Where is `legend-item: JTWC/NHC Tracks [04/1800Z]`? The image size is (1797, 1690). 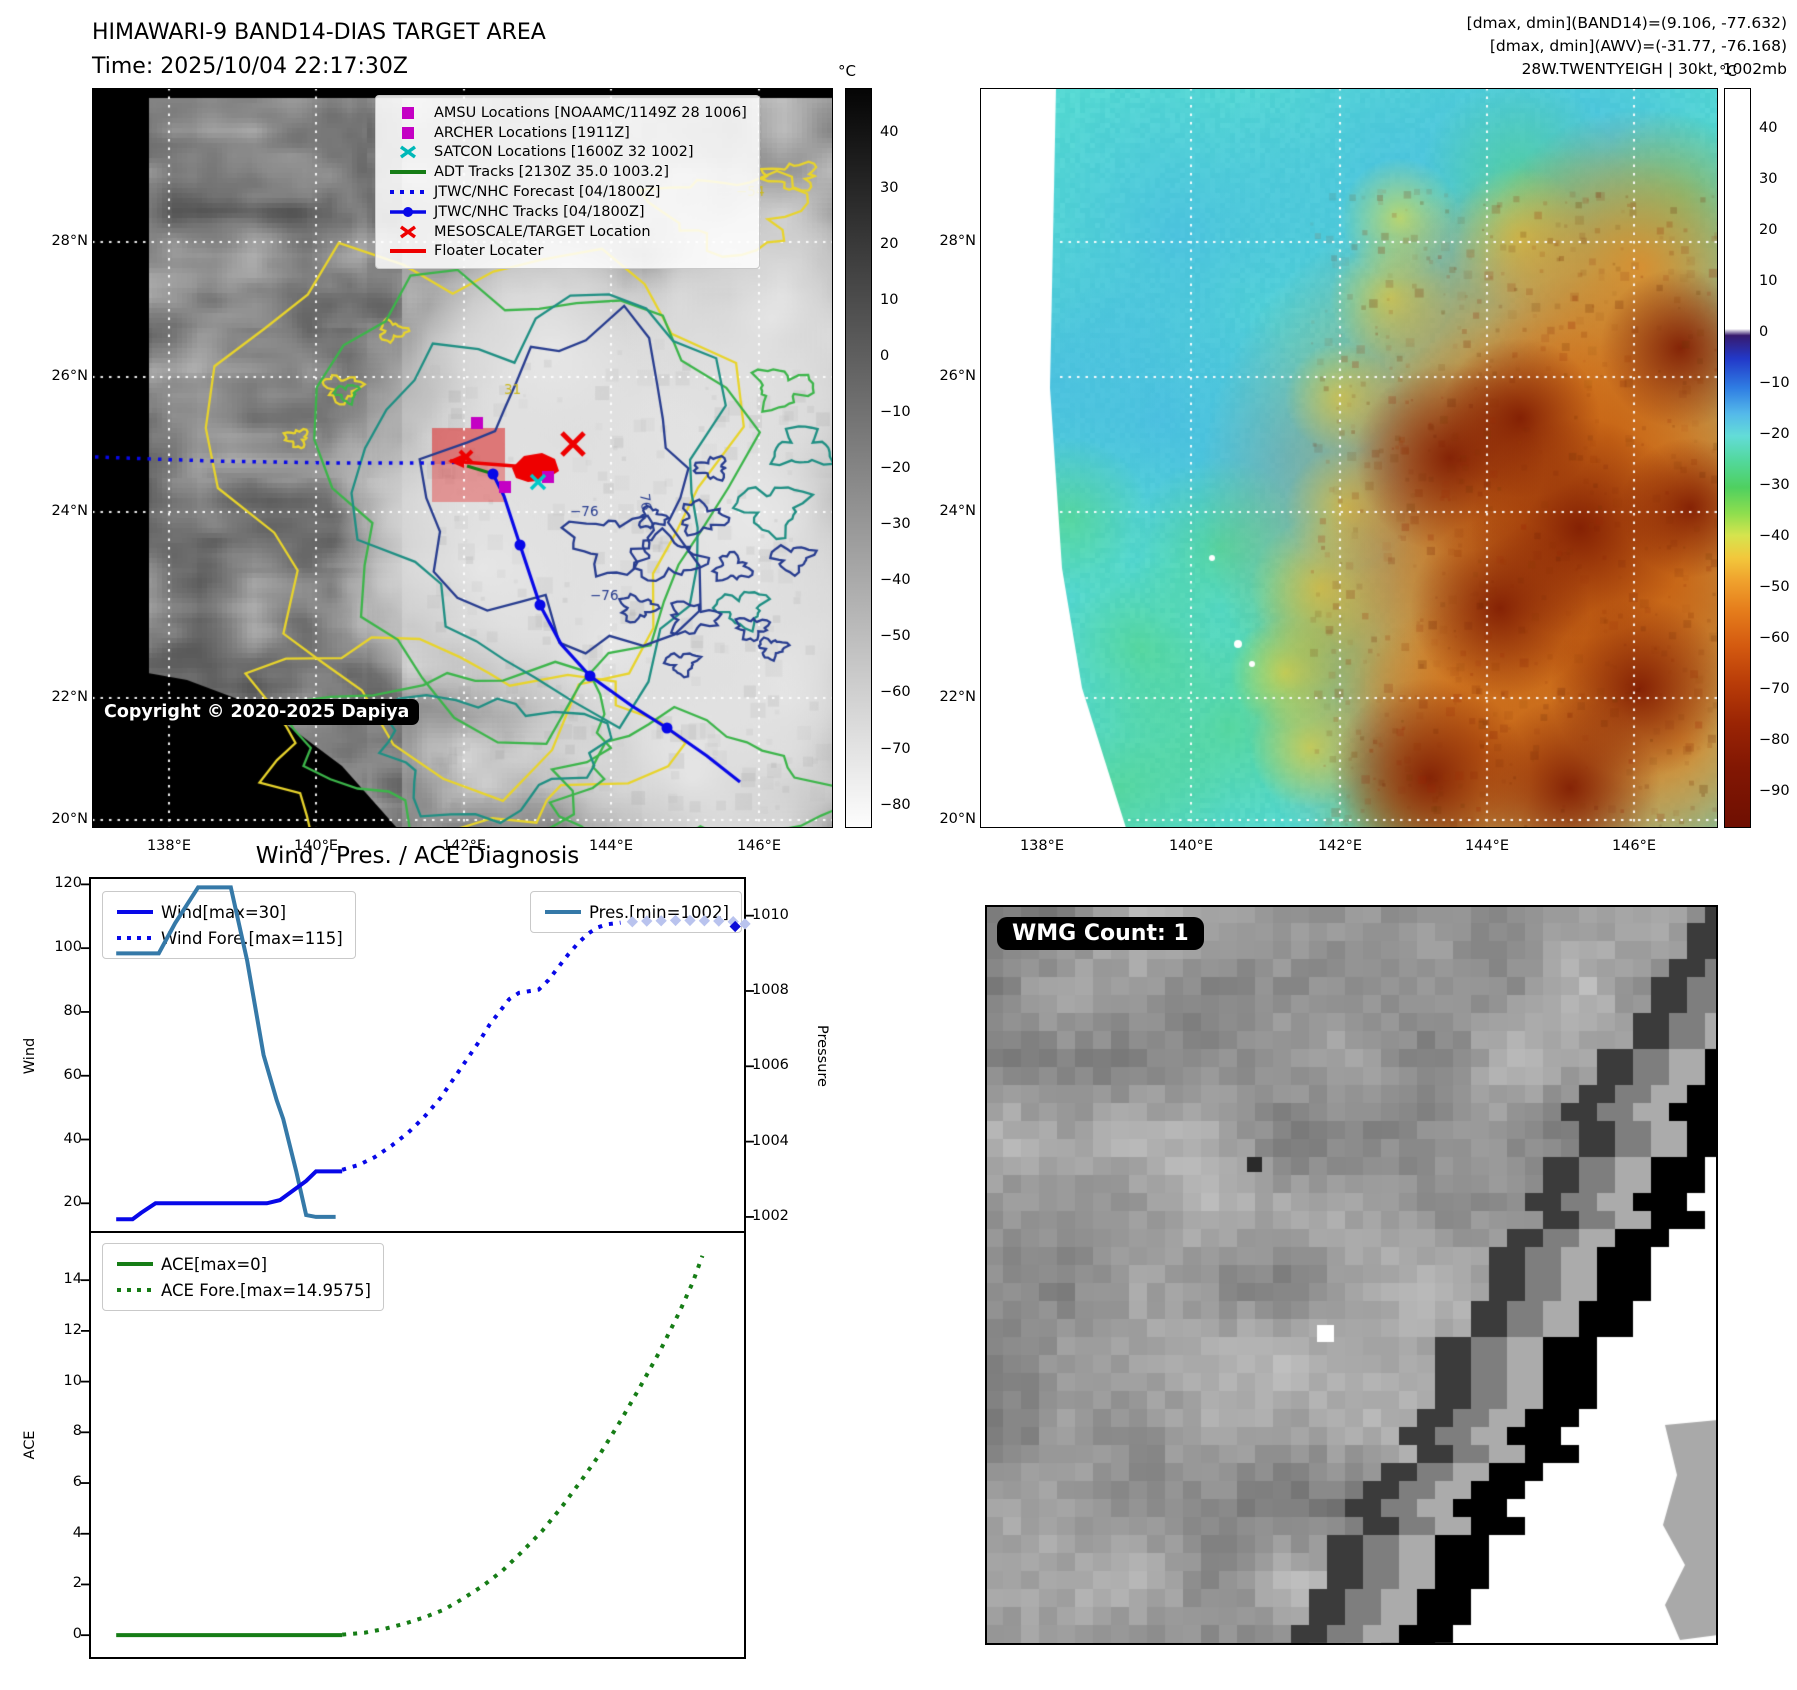
legend-item: JTWC/NHC Tracks [04/1800Z] is located at coordinates (566, 212).